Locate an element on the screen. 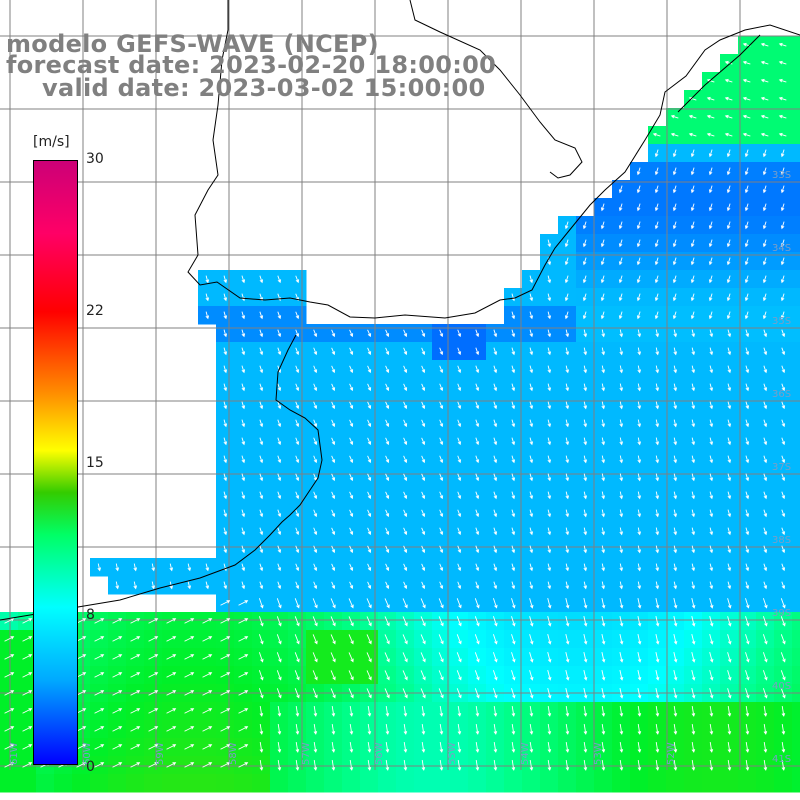  valid-date: valid date: 2023-03-02 15:00:00 is located at coordinates (264, 88).